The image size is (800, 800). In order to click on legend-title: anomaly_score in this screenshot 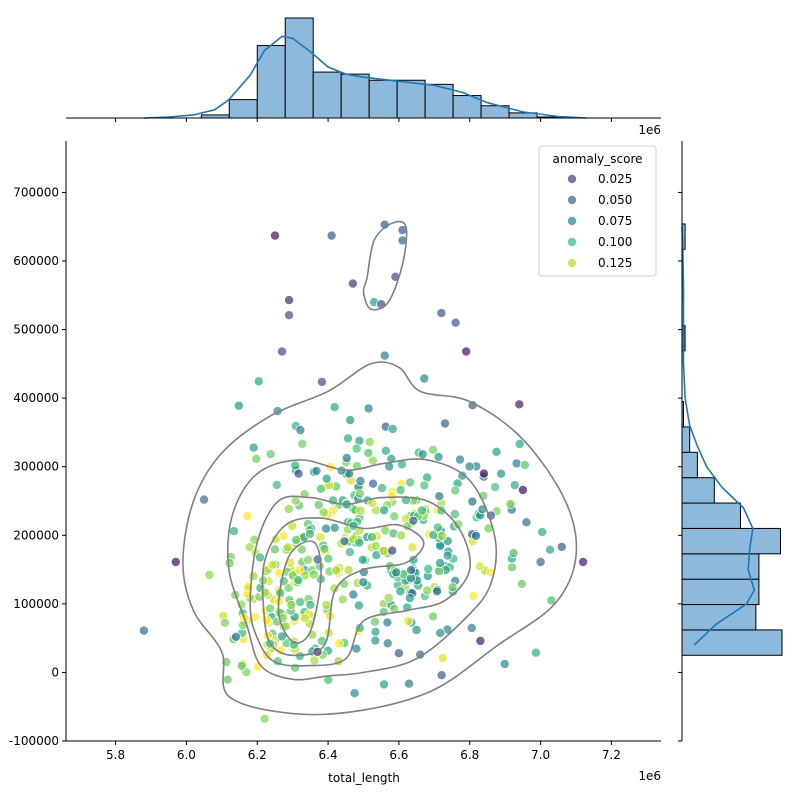, I will do `click(597, 159)`.